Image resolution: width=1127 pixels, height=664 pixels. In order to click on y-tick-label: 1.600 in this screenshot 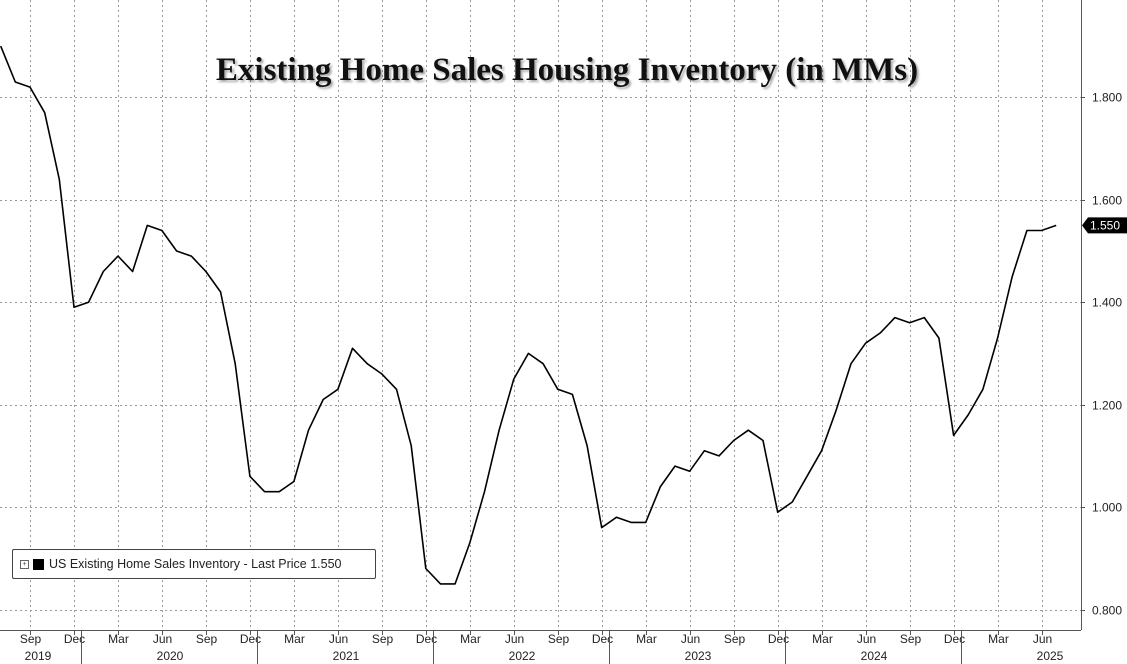, I will do `click(1107, 201)`.